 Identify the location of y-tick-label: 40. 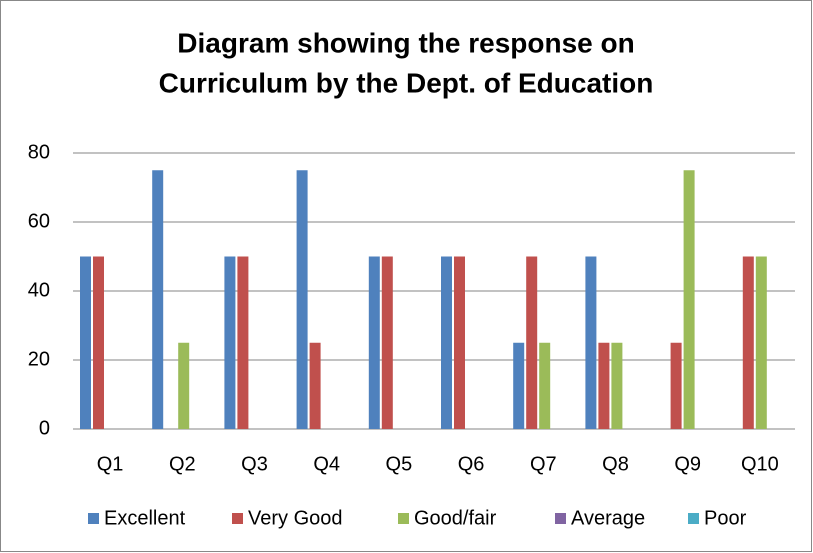
(39, 290).